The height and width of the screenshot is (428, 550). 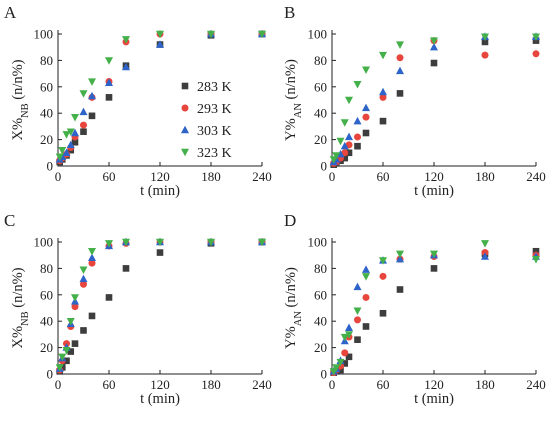 I want to click on x-axis-title: t (min), so click(x=434, y=191).